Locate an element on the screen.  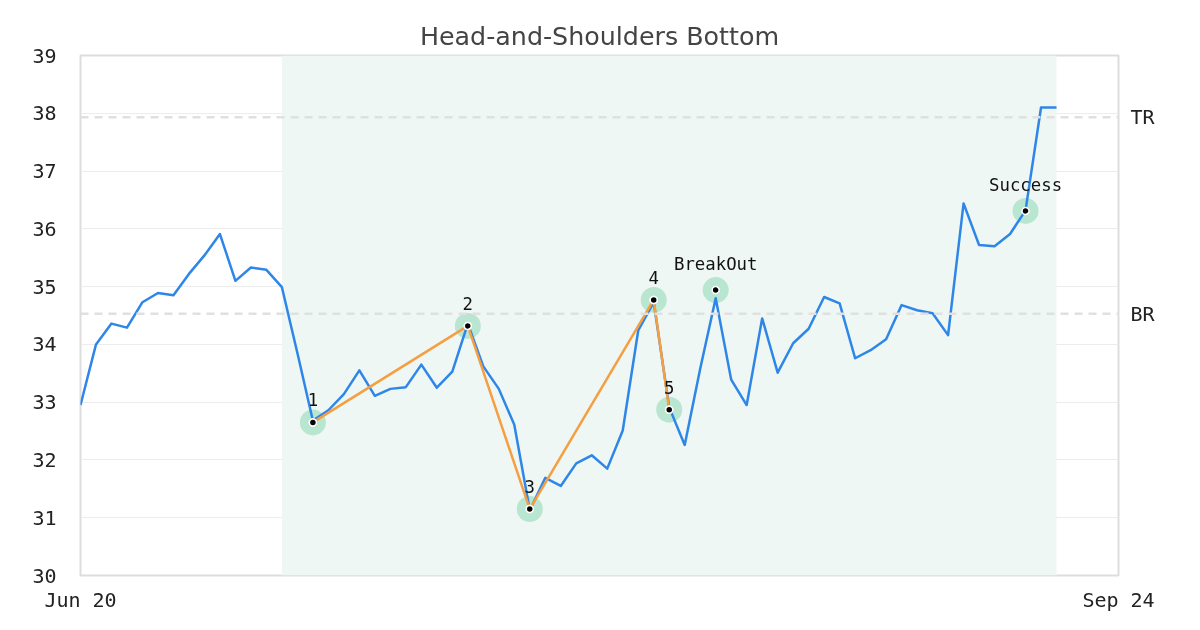
series-label: 2 is located at coordinates (468, 303).